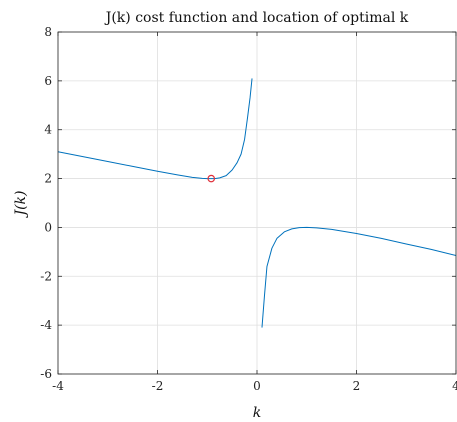 Image resolution: width=457 pixels, height=422 pixels. What do you see at coordinates (48, 179) in the screenshot?
I see `y-tick-label: 2` at bounding box center [48, 179].